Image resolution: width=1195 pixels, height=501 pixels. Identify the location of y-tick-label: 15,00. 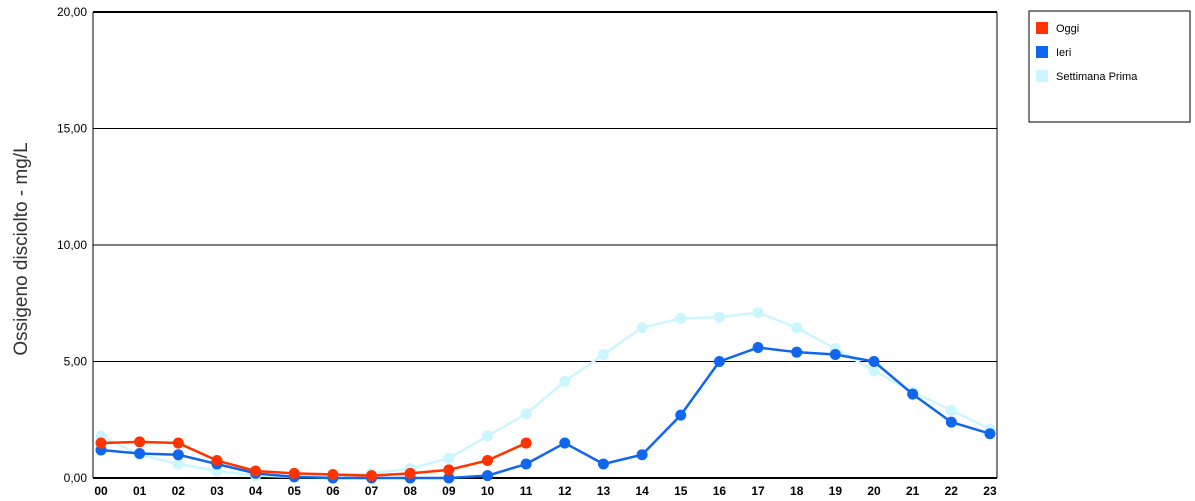
(72, 129).